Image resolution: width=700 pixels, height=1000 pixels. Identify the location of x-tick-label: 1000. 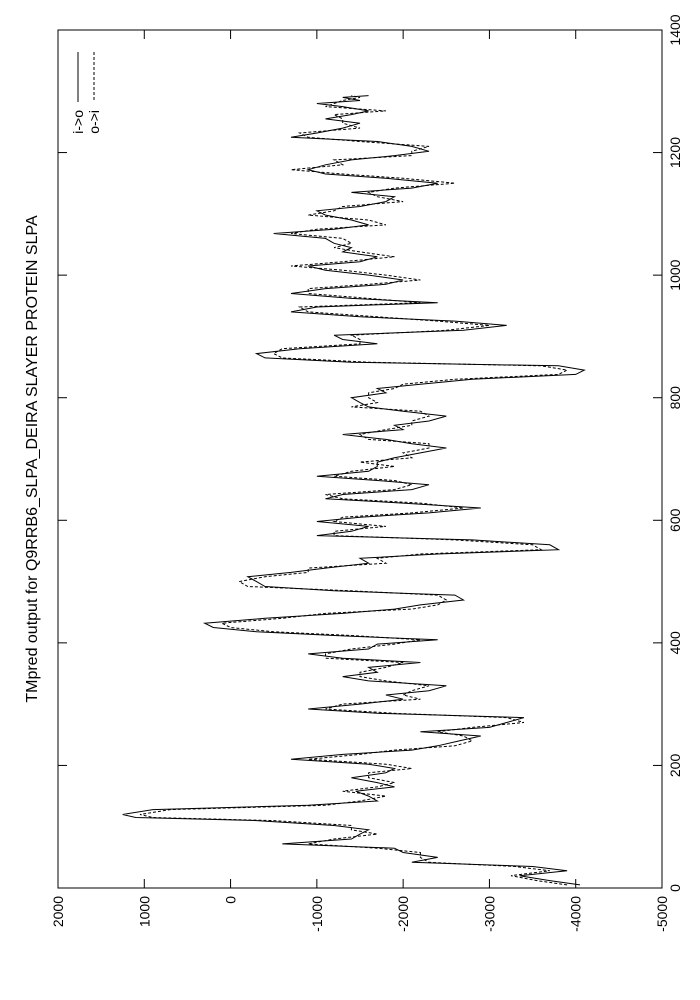
(675, 274).